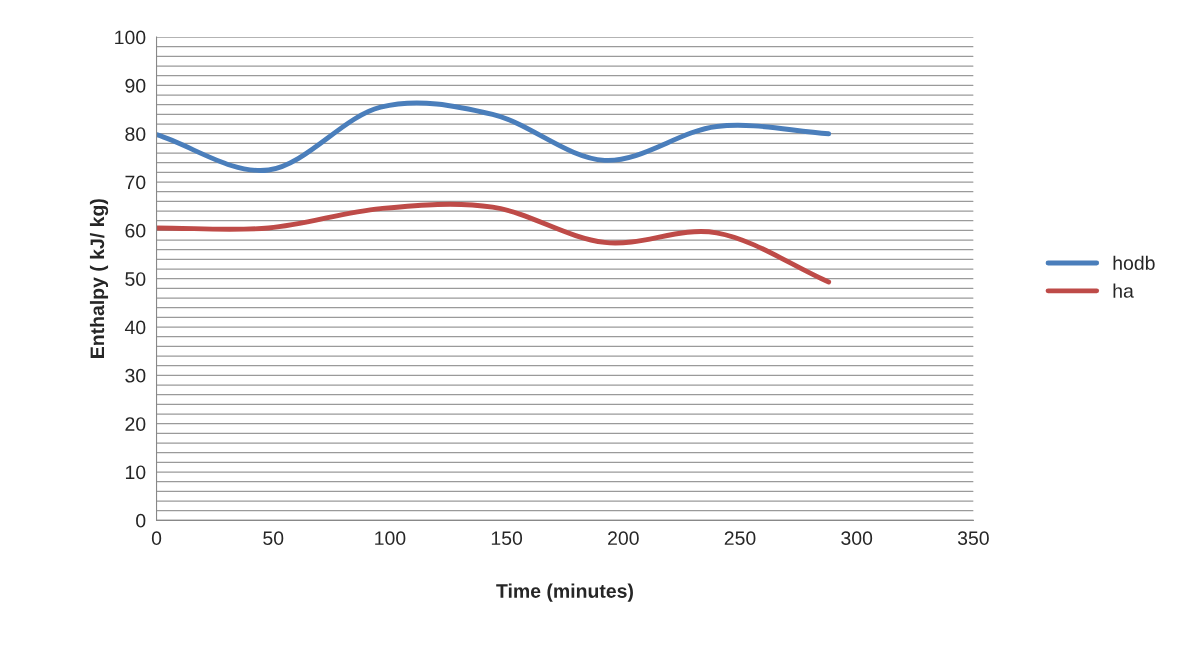  Describe the element at coordinates (507, 538) in the screenshot. I see `x-tick-label: 150` at that location.